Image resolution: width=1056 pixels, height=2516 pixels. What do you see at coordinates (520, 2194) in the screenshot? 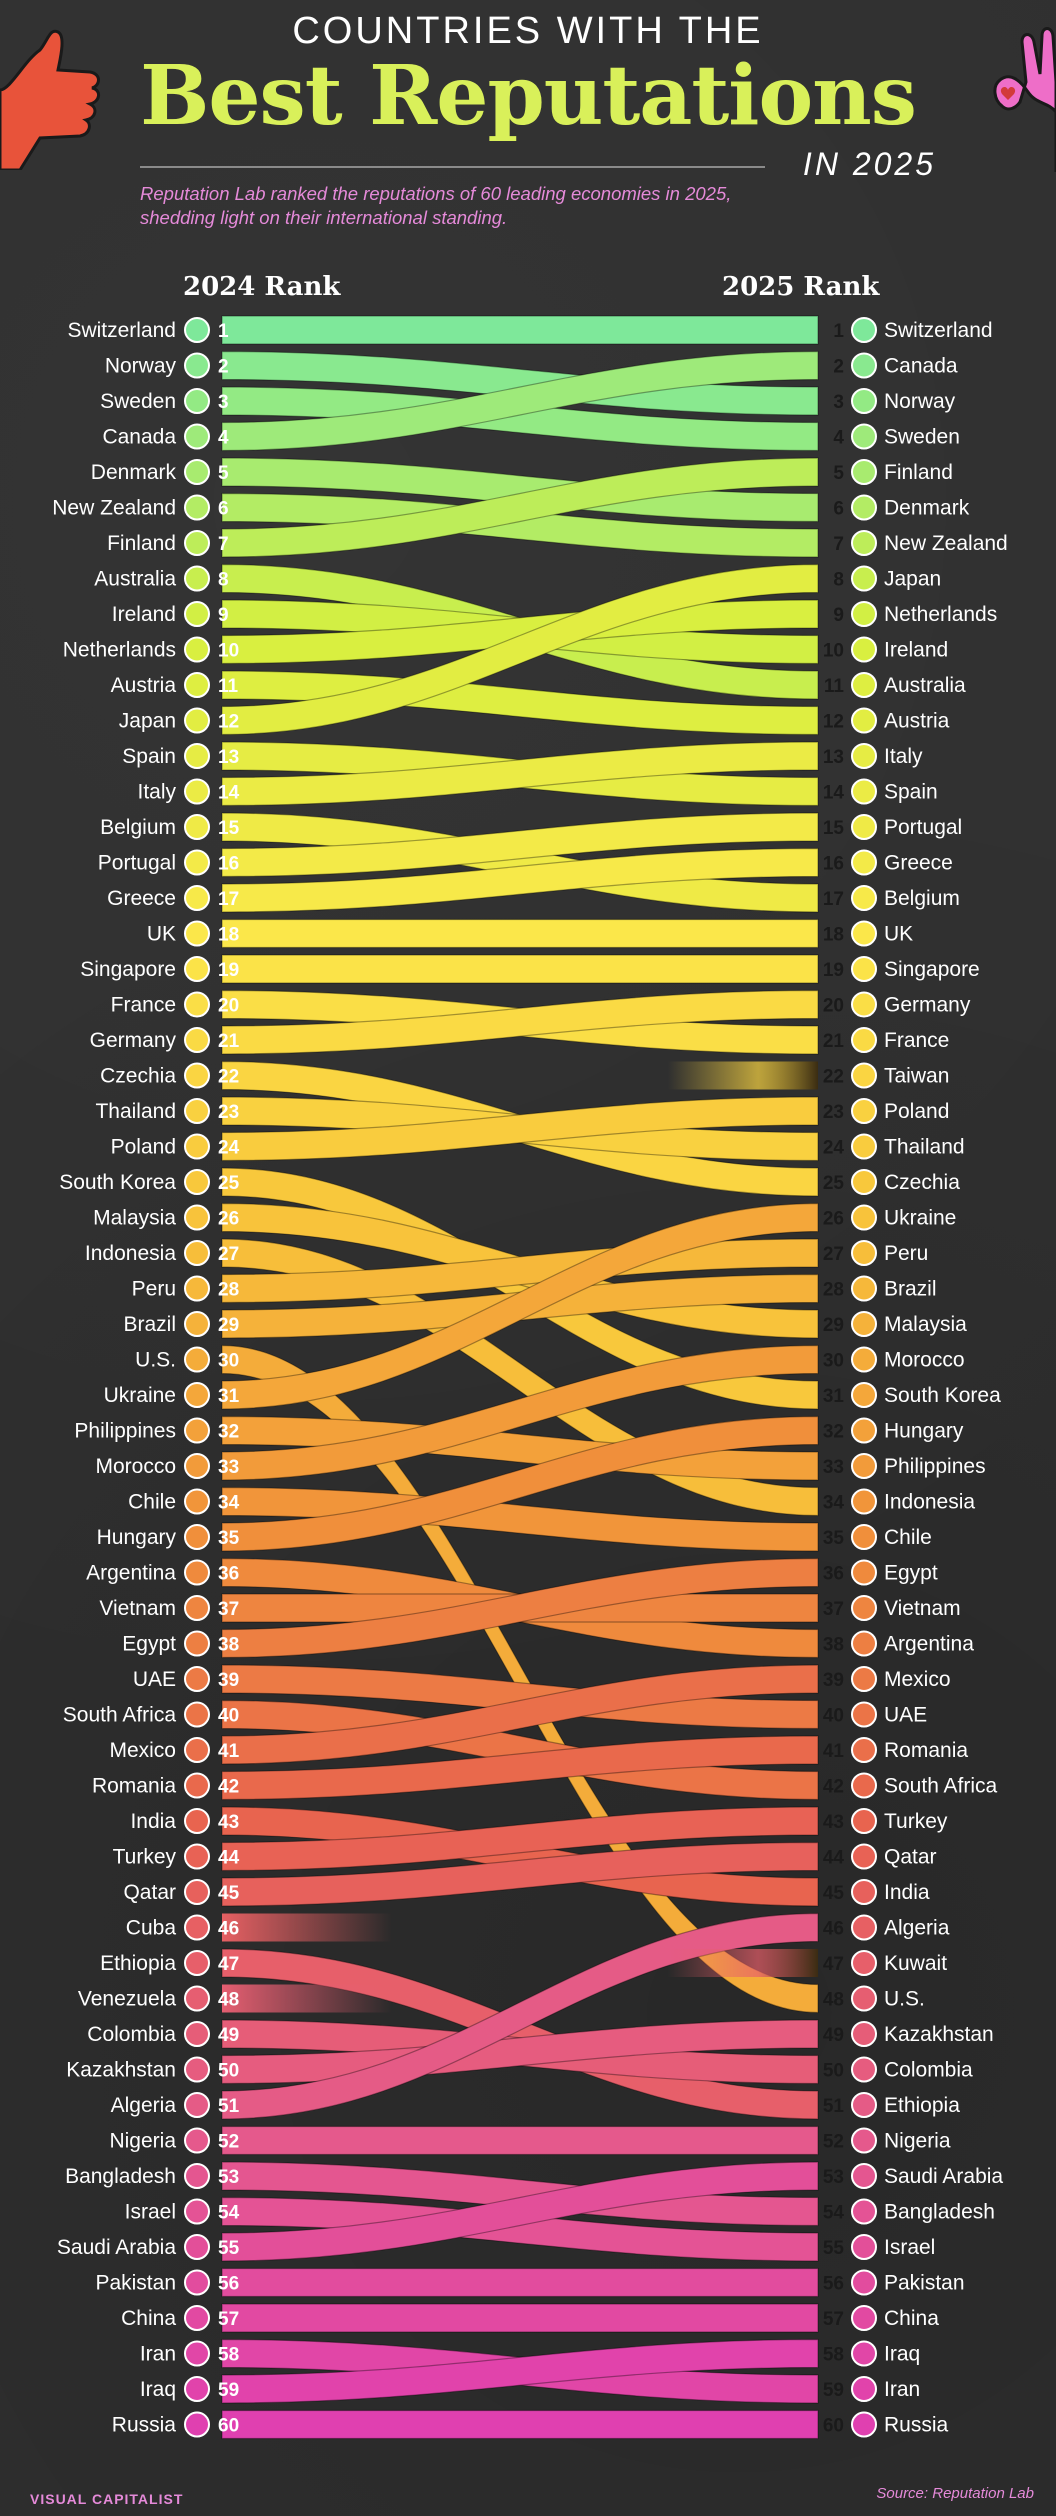
I see `ribbon-bangladesh` at bounding box center [520, 2194].